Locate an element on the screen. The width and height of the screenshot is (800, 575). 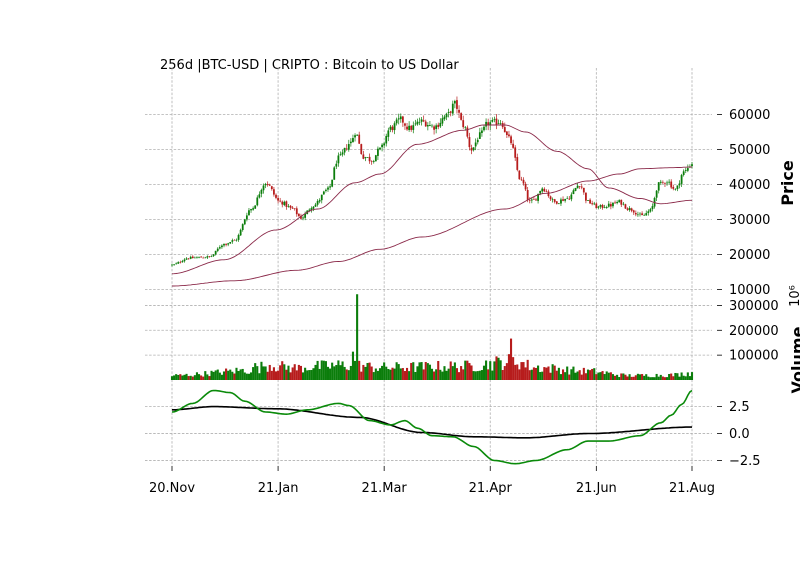
indicator-fast-line is located at coordinates (432, 427).